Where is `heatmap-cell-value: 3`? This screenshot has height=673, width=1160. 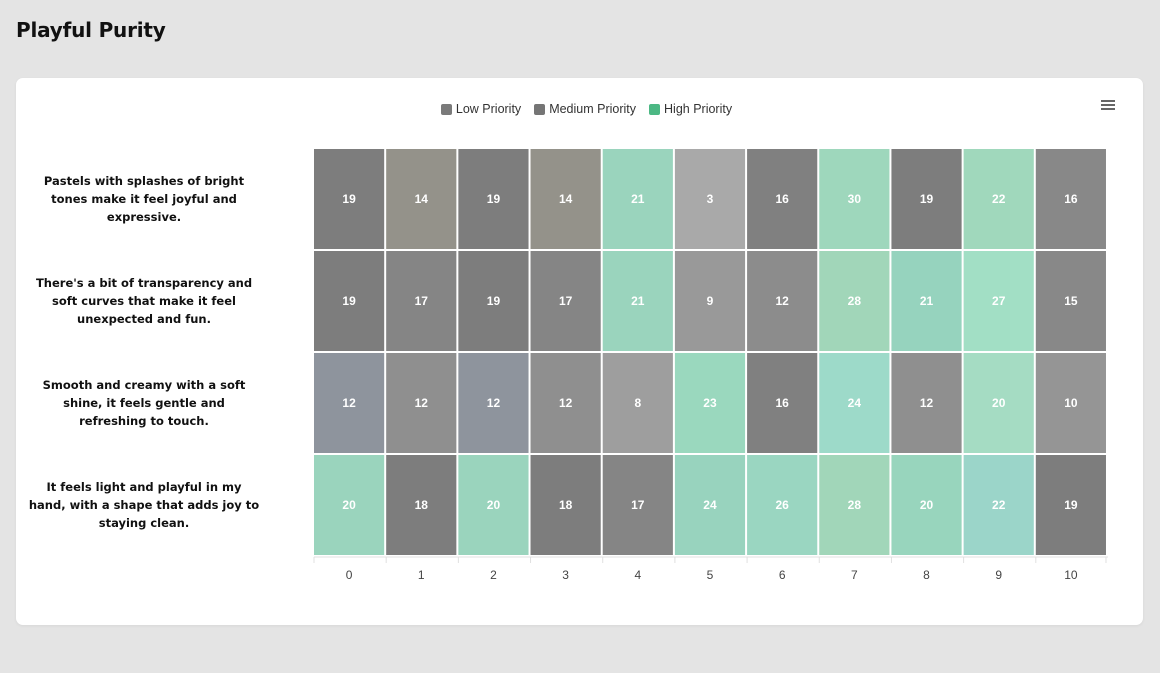
heatmap-cell-value: 3 is located at coordinates (710, 199).